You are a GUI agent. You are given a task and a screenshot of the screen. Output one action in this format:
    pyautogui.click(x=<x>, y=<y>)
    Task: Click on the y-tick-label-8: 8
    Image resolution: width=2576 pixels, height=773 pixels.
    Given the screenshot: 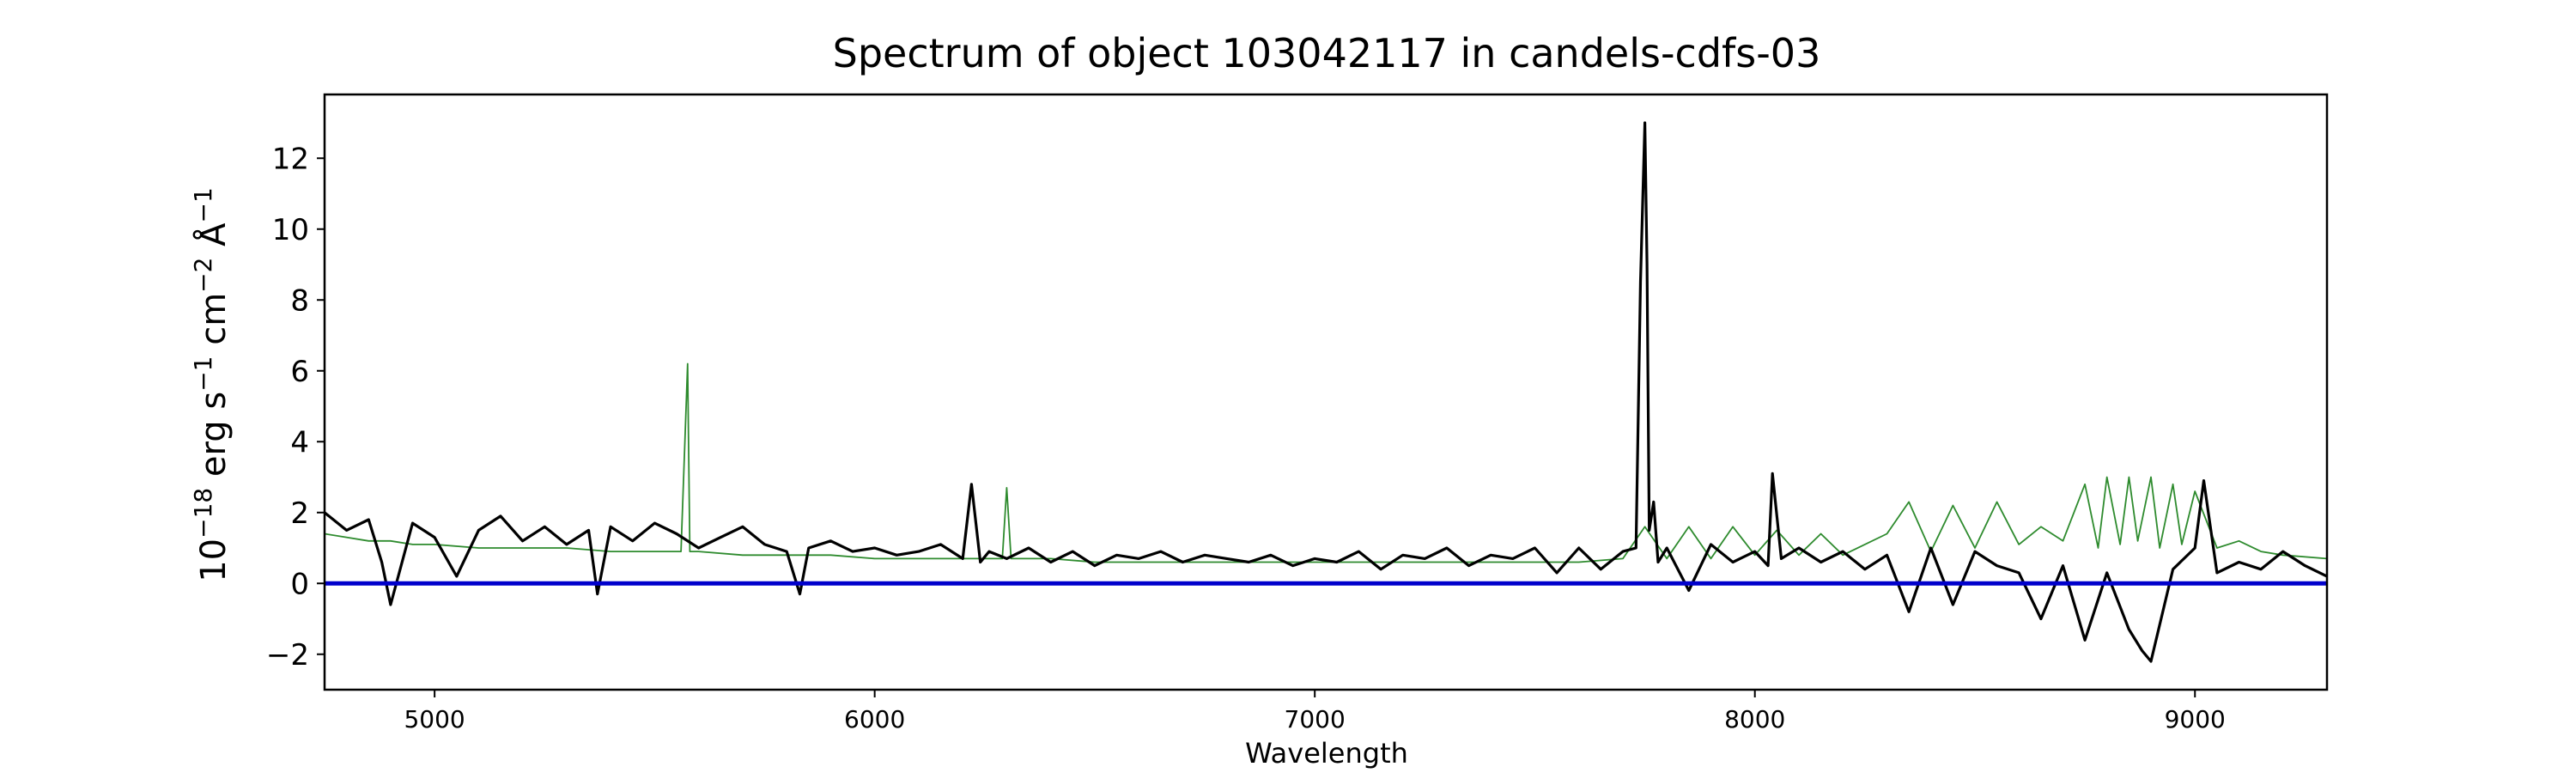 What is the action you would take?
    pyautogui.click(x=300, y=300)
    